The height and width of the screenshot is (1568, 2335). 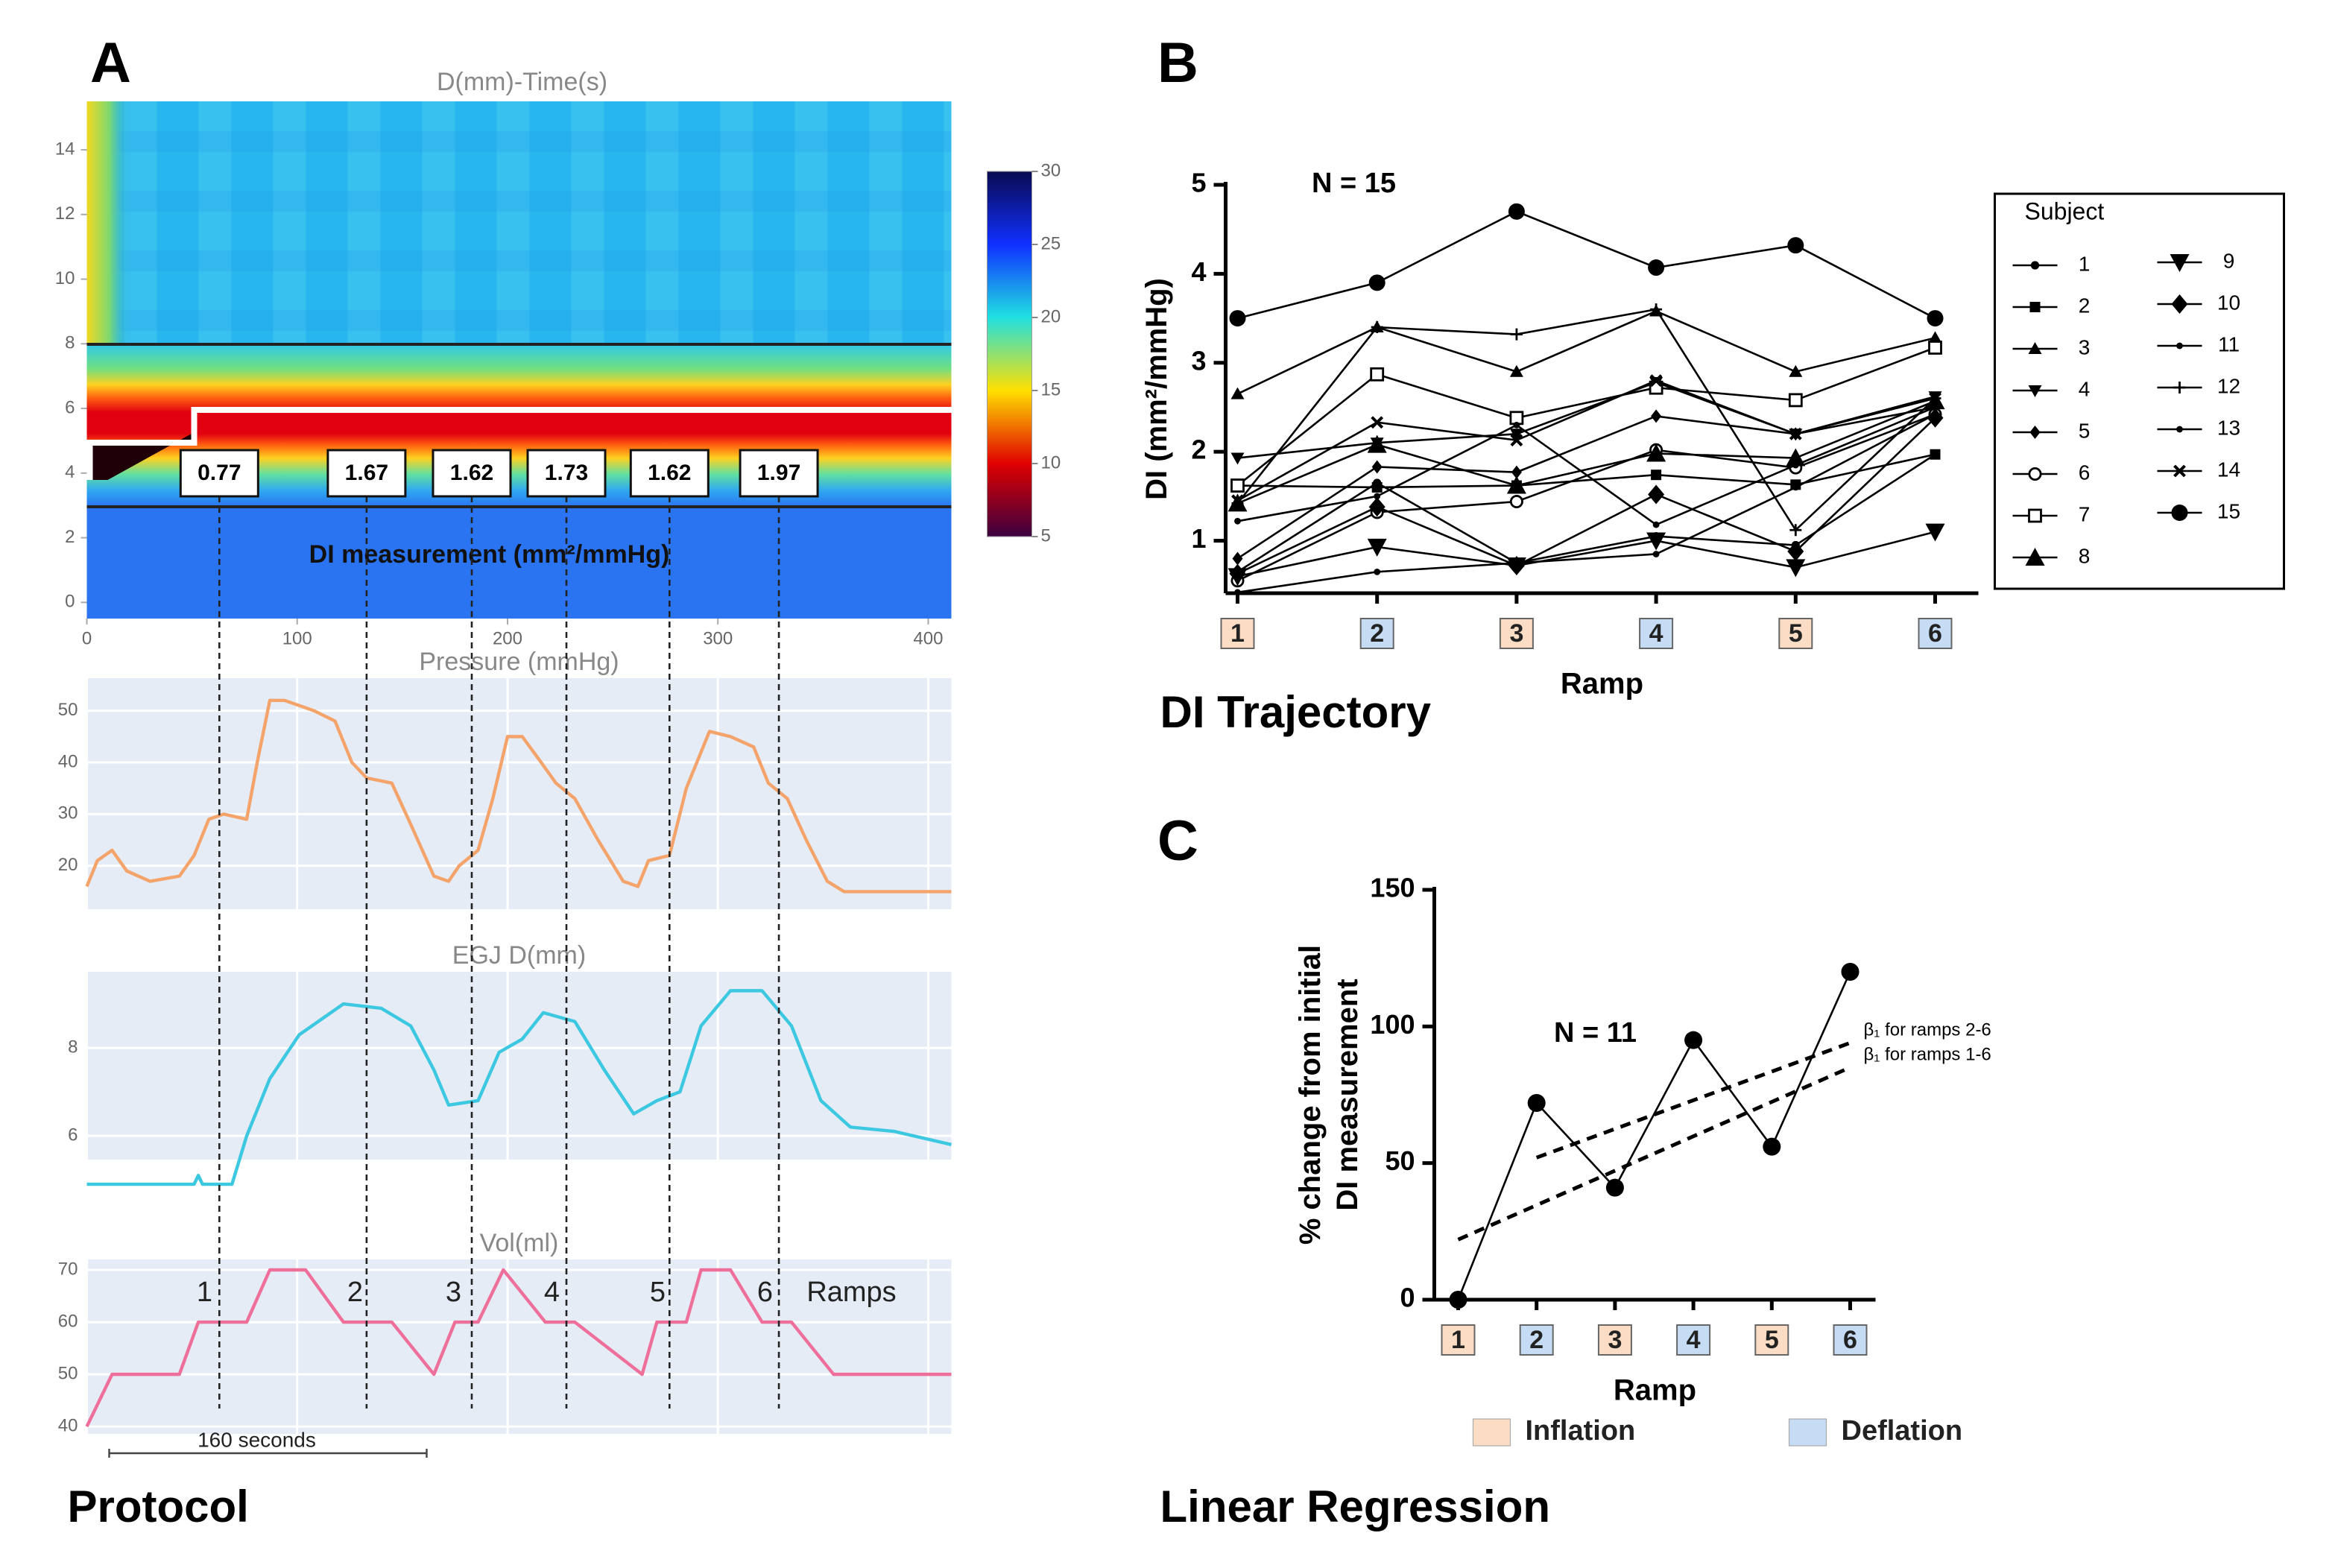 What do you see at coordinates (1009, 354) in the screenshot?
I see `colorbar` at bounding box center [1009, 354].